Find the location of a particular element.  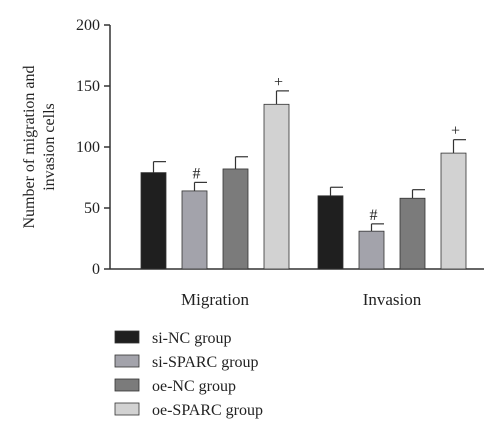

y-tick-label-2: 100 is located at coordinates (88, 147).